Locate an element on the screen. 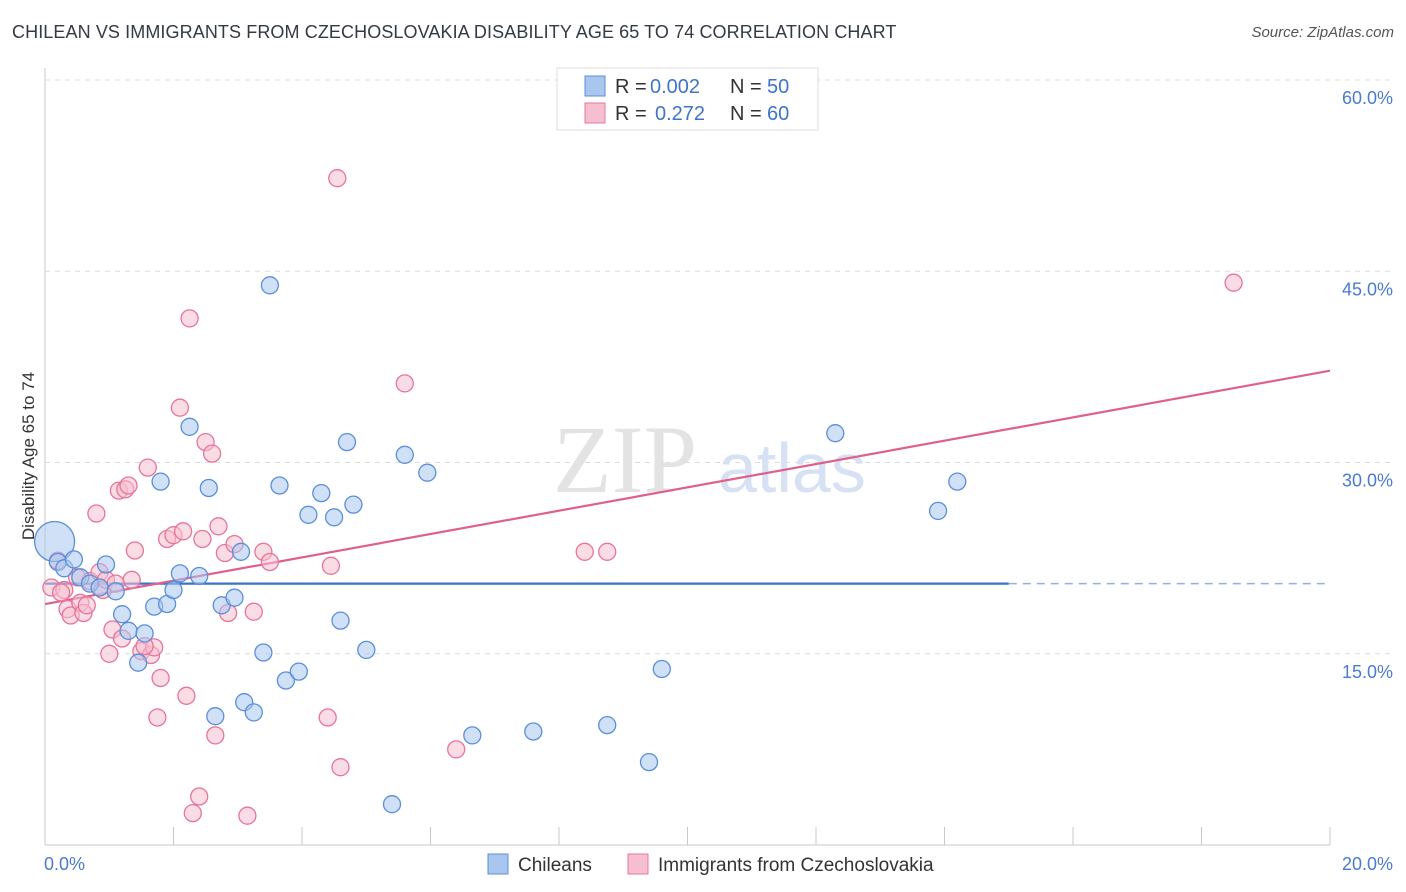 The image size is (1406, 892). legend-n-label-1: N = is located at coordinates (746, 87).